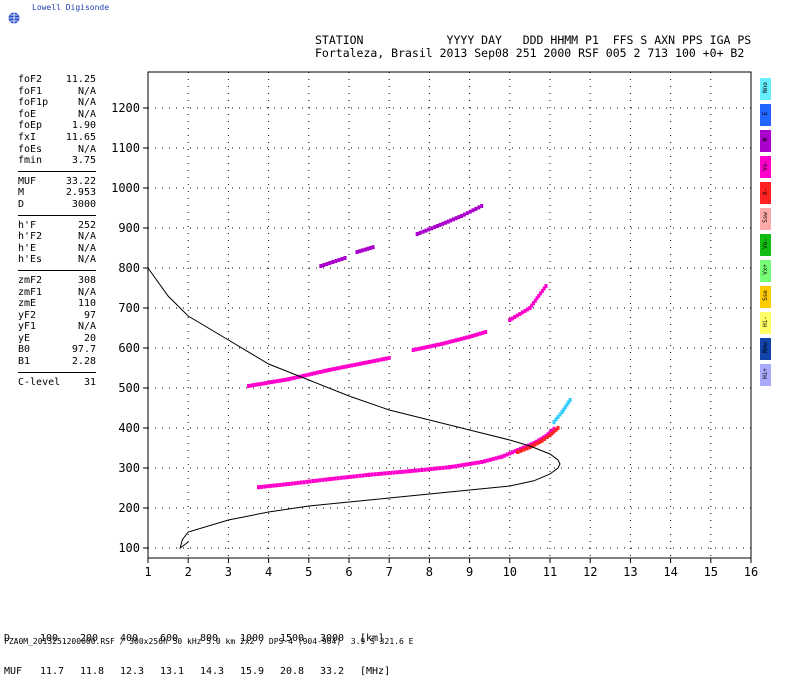 This screenshot has width=800, height=688. I want to click on y-tick-label: 200, so click(129, 508).